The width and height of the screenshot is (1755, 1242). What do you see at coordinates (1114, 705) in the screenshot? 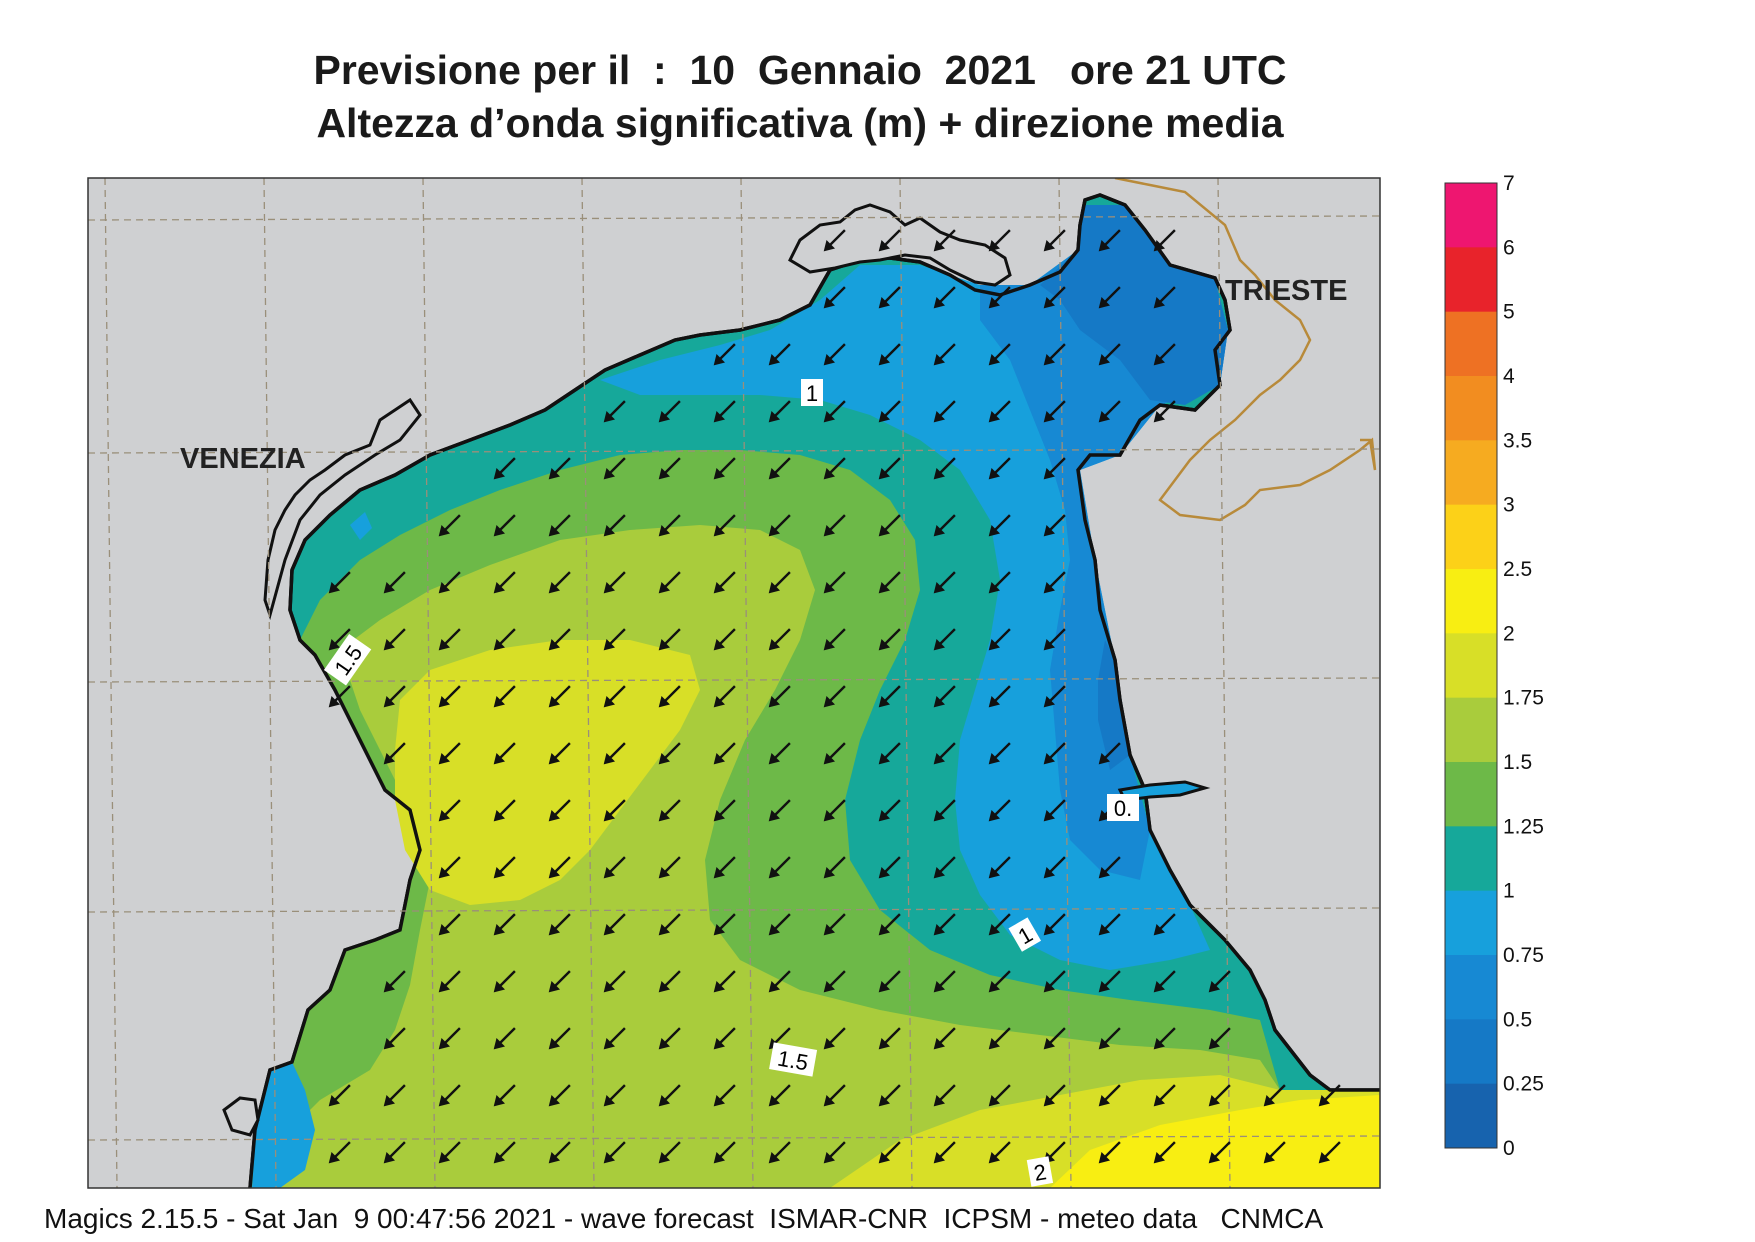
I see `wave-zone-0.25-east` at bounding box center [1114, 705].